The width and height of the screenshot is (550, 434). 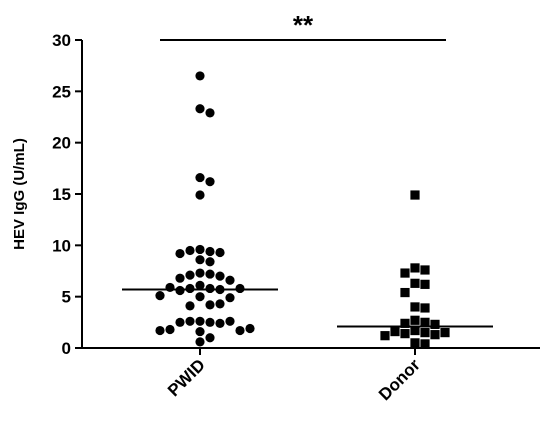 I want to click on y-tick-label: 30, so click(x=61, y=40).